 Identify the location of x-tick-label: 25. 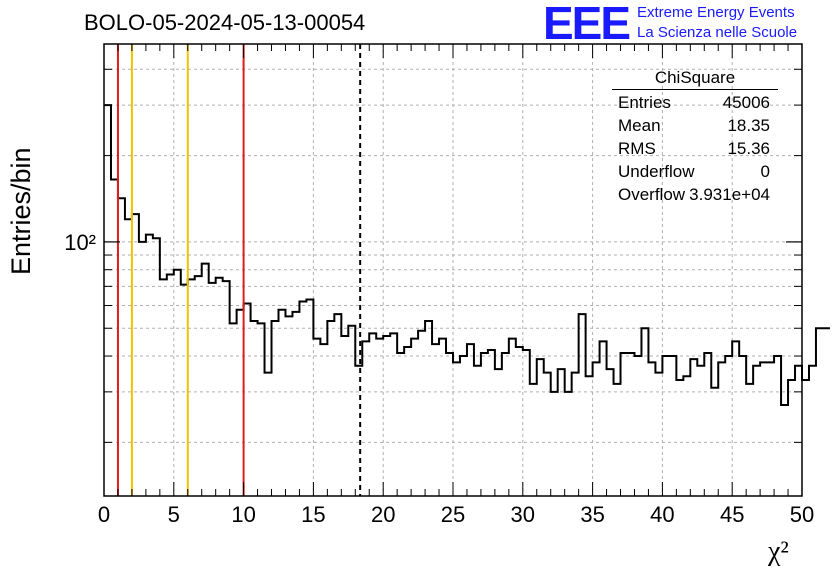
(453, 514).